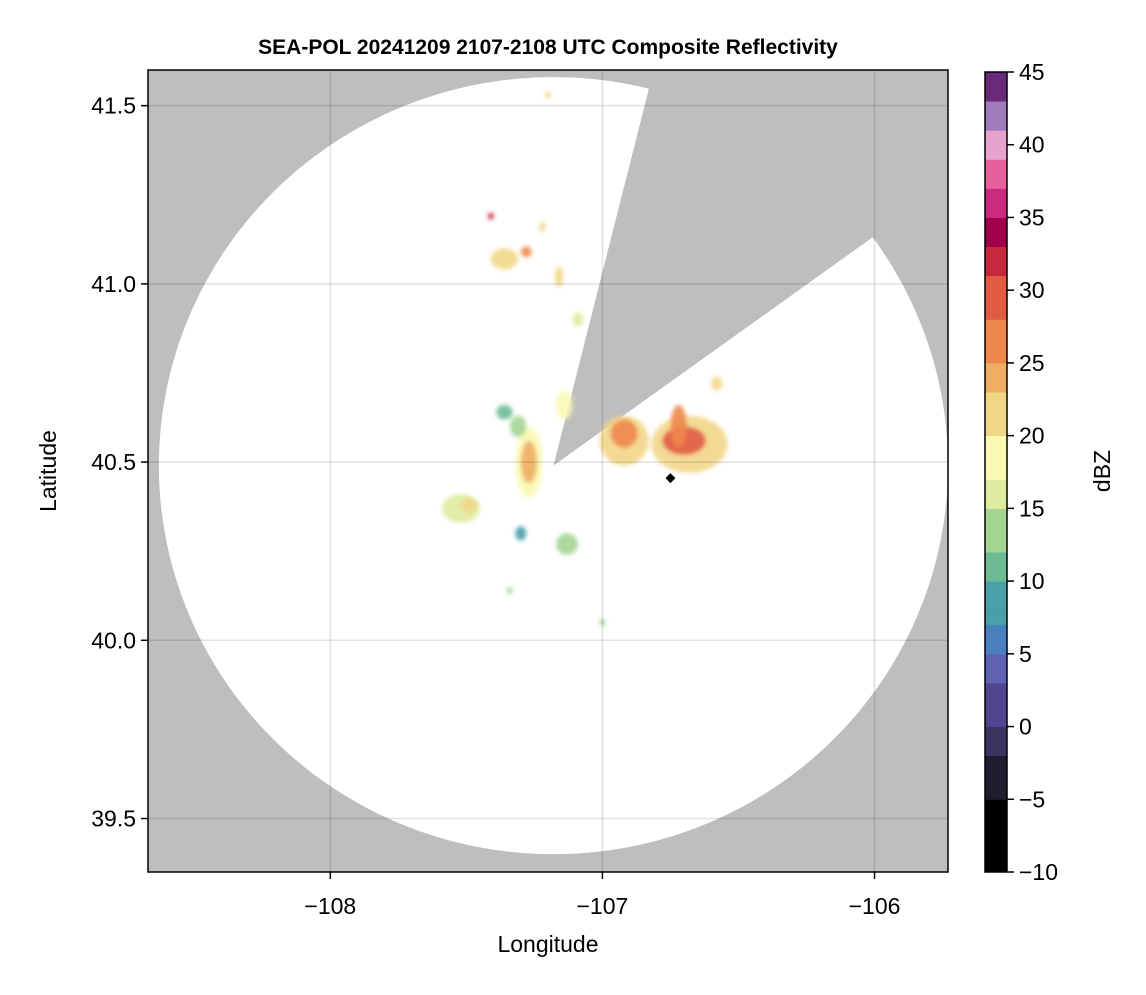  I want to click on colorbar-tick-label: 0, so click(1025, 727).